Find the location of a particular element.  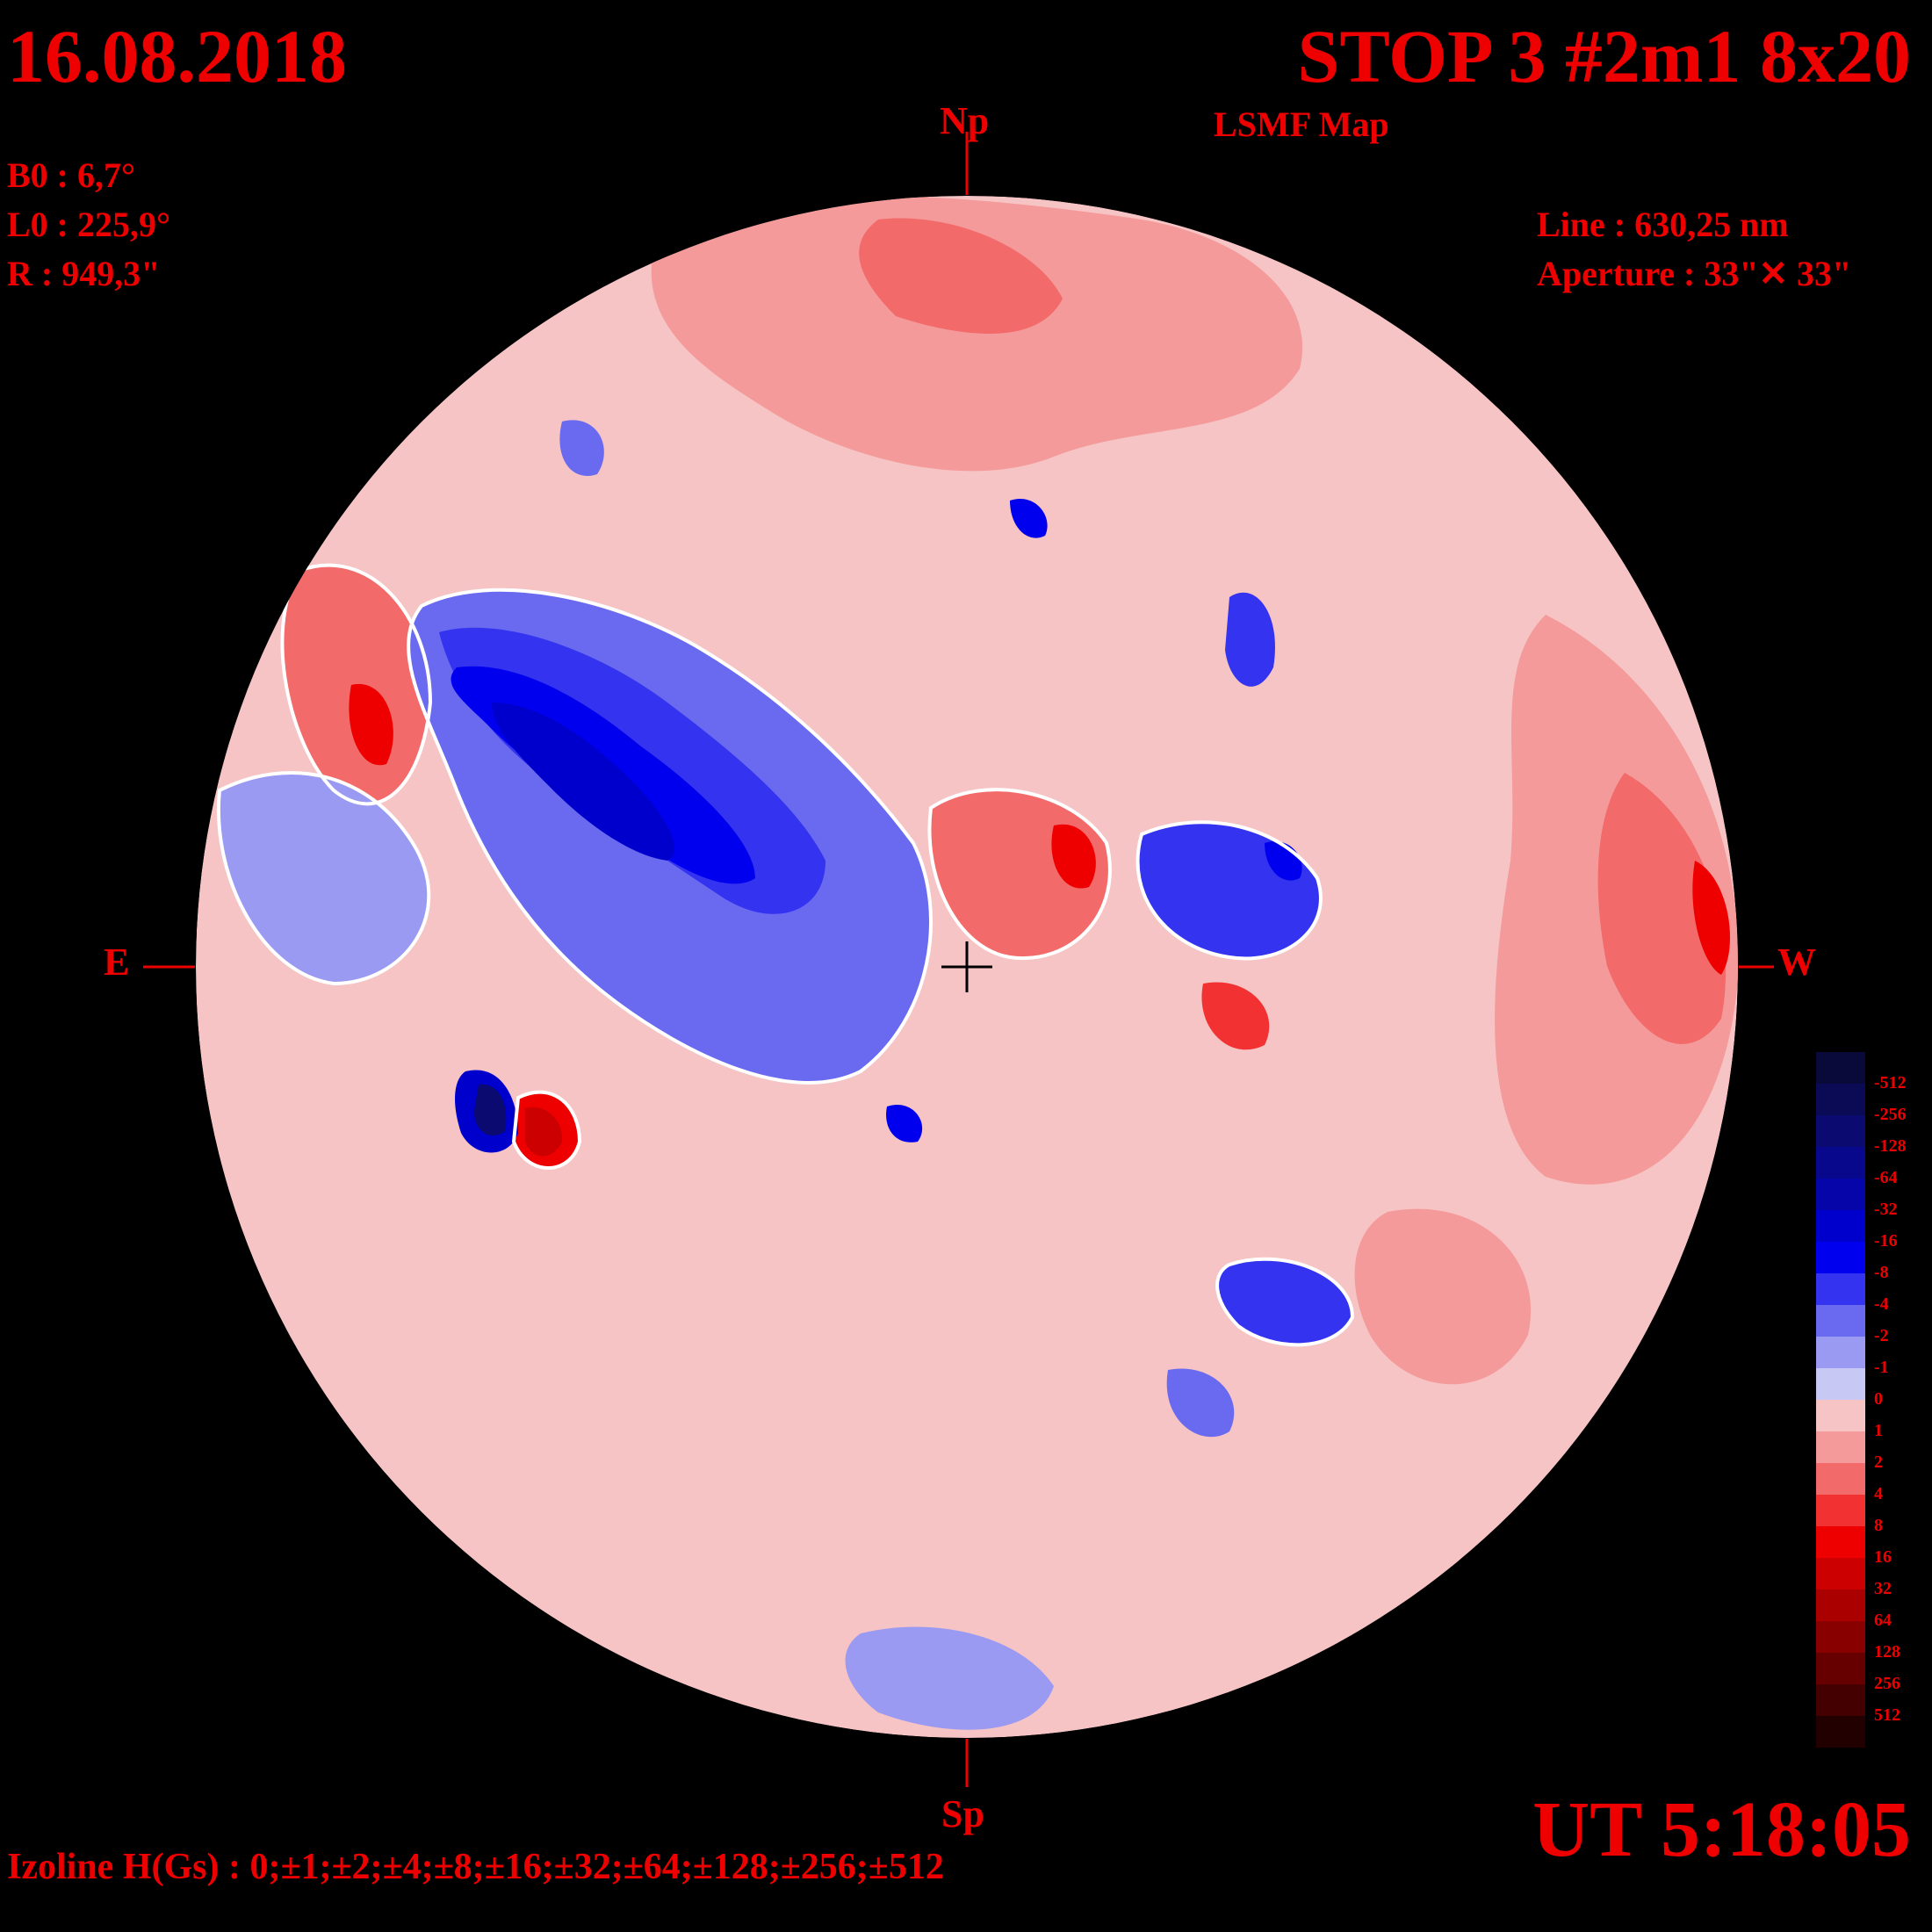

scale-label: 16 is located at coordinates (1883, 1557).